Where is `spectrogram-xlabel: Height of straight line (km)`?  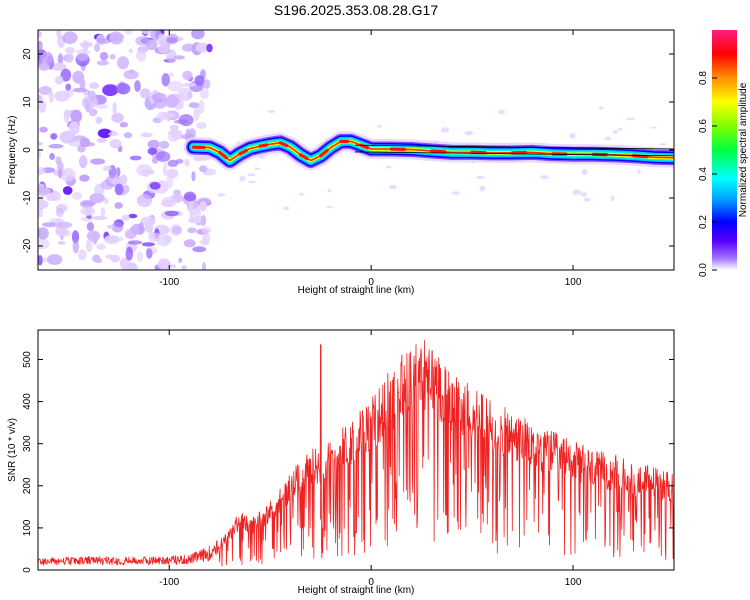
spectrogram-xlabel: Height of straight line (km) is located at coordinates (356, 290).